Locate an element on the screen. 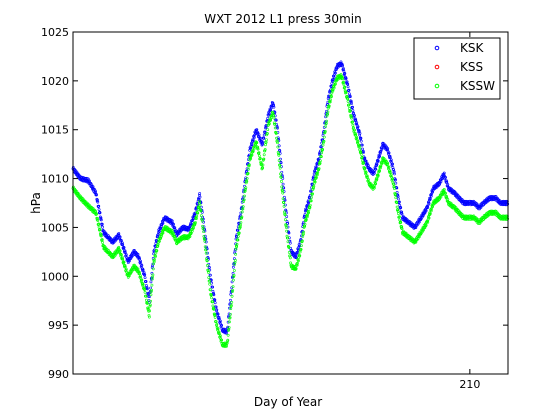 This screenshot has height=420, width=560. legend-entries: KSK KSS KSSW is located at coordinates (464, 67).